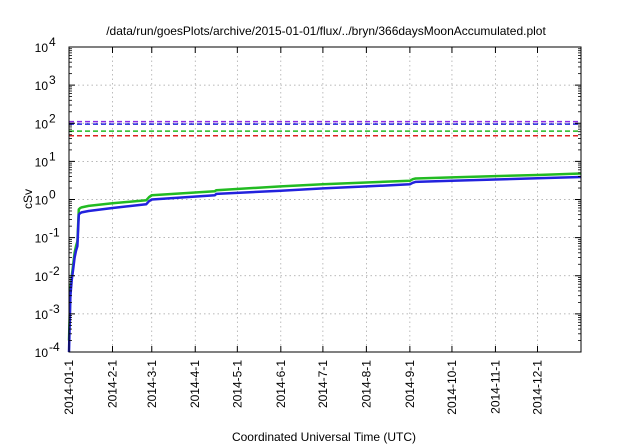  I want to click on y-tick-exponent: 0, so click(52, 195).